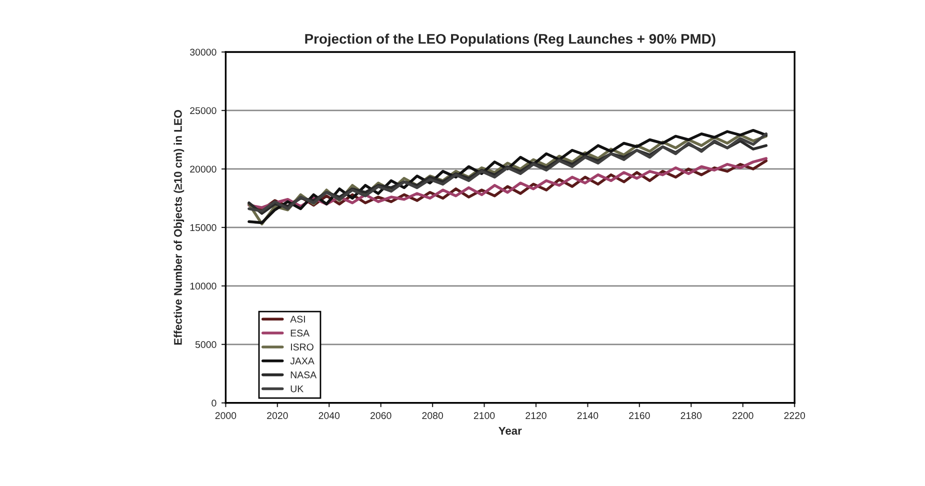  I want to click on legend-label: ESA, so click(300, 333).